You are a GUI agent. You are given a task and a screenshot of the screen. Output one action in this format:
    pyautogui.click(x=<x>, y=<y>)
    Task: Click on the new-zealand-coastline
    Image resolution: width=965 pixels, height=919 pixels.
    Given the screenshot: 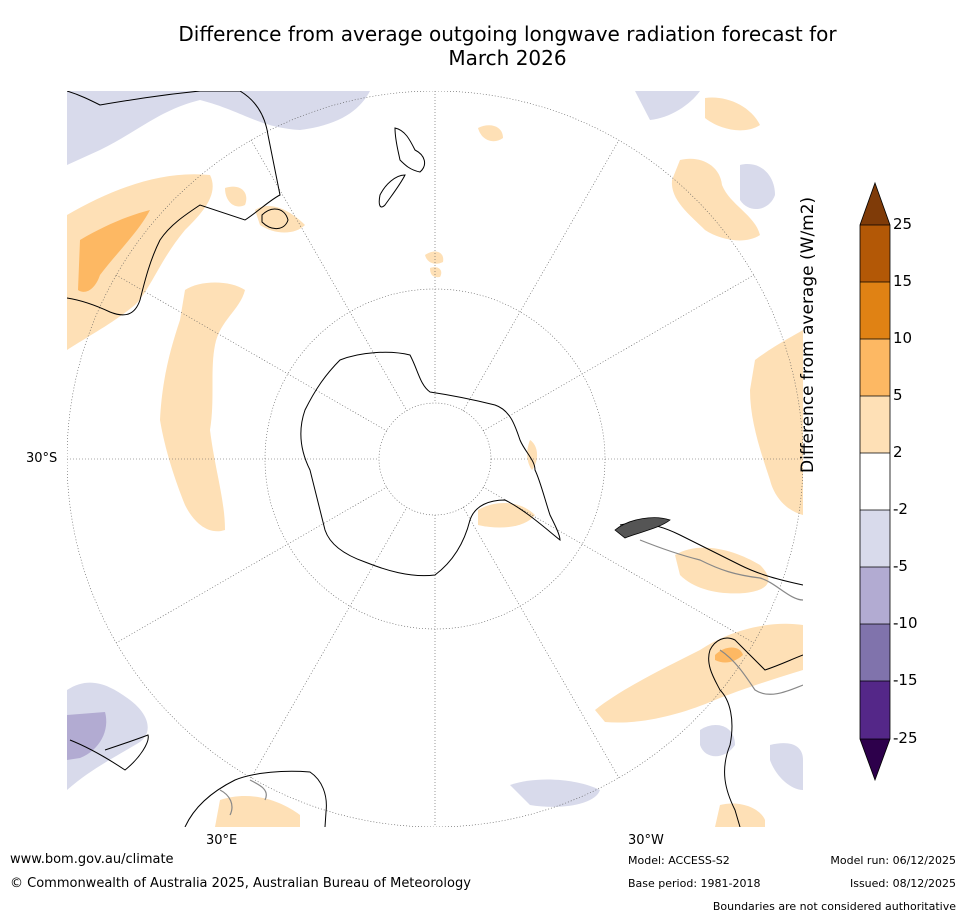 What is the action you would take?
    pyautogui.click(x=402, y=167)
    